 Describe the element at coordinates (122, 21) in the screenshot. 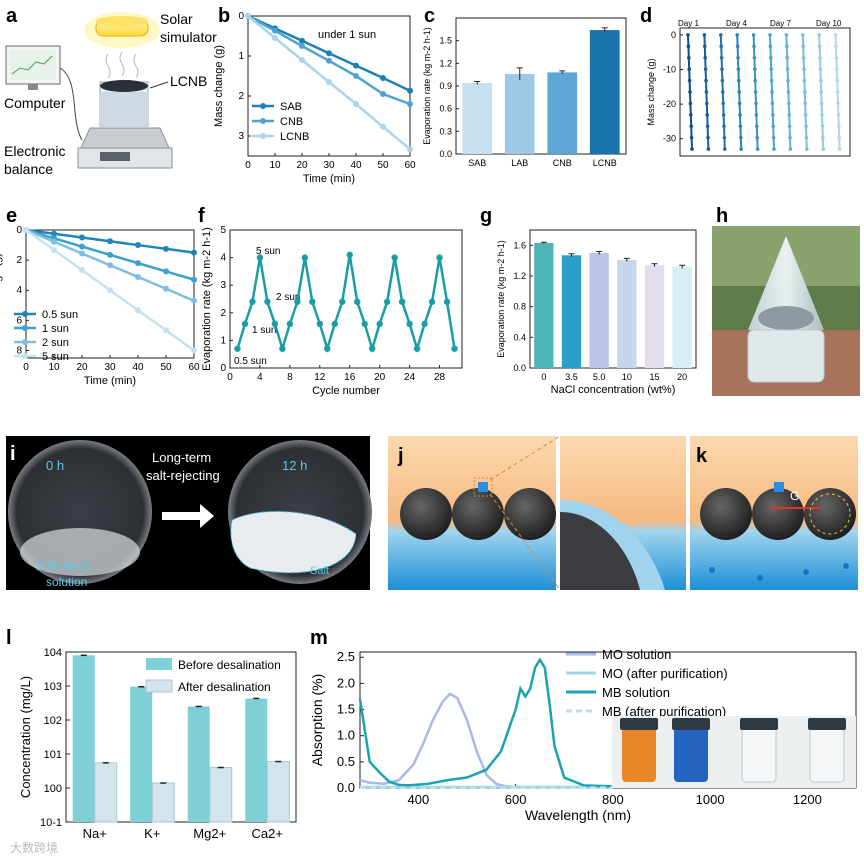

I see `solar-top` at that location.